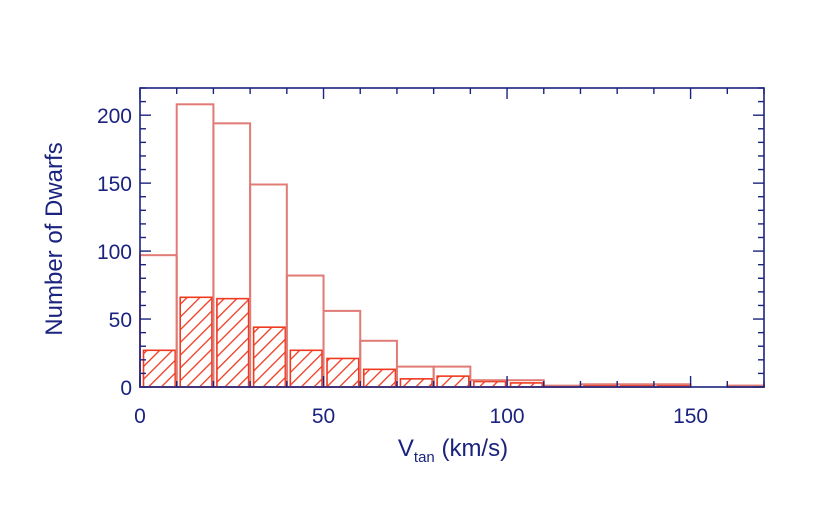 The image size is (830, 514). Describe the element at coordinates (690, 416) in the screenshot. I see `x-tick-label: 150` at that location.